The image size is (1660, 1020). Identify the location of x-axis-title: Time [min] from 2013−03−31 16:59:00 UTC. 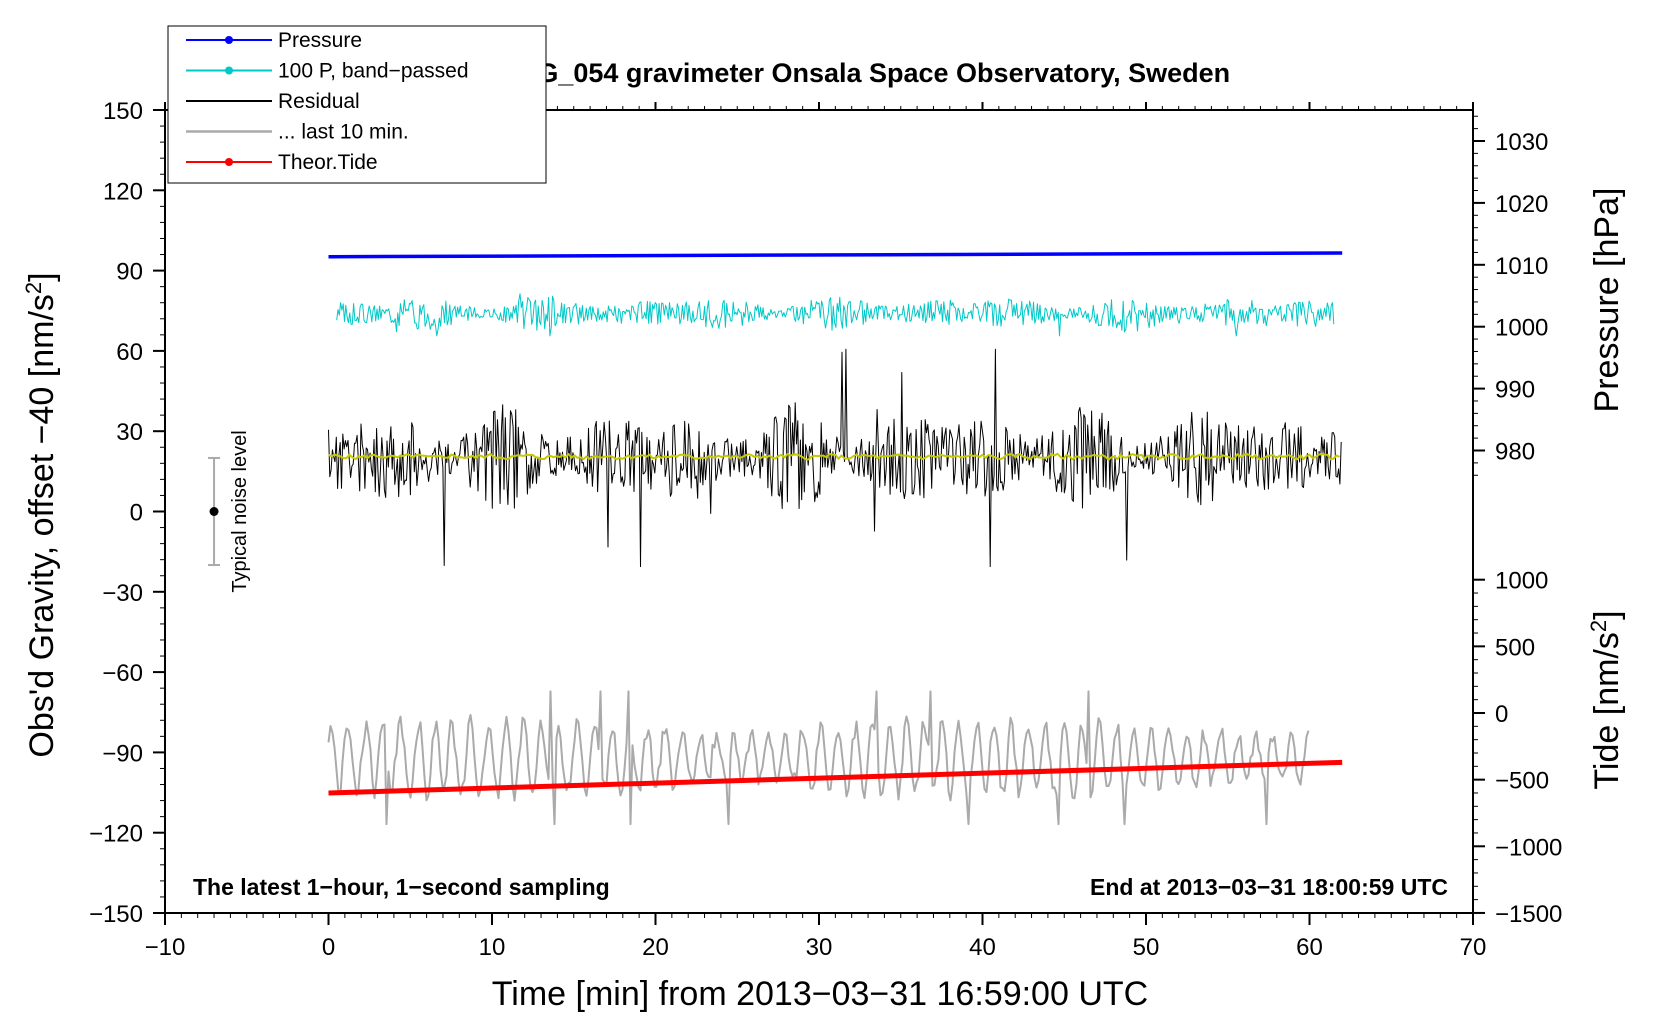
(820, 994).